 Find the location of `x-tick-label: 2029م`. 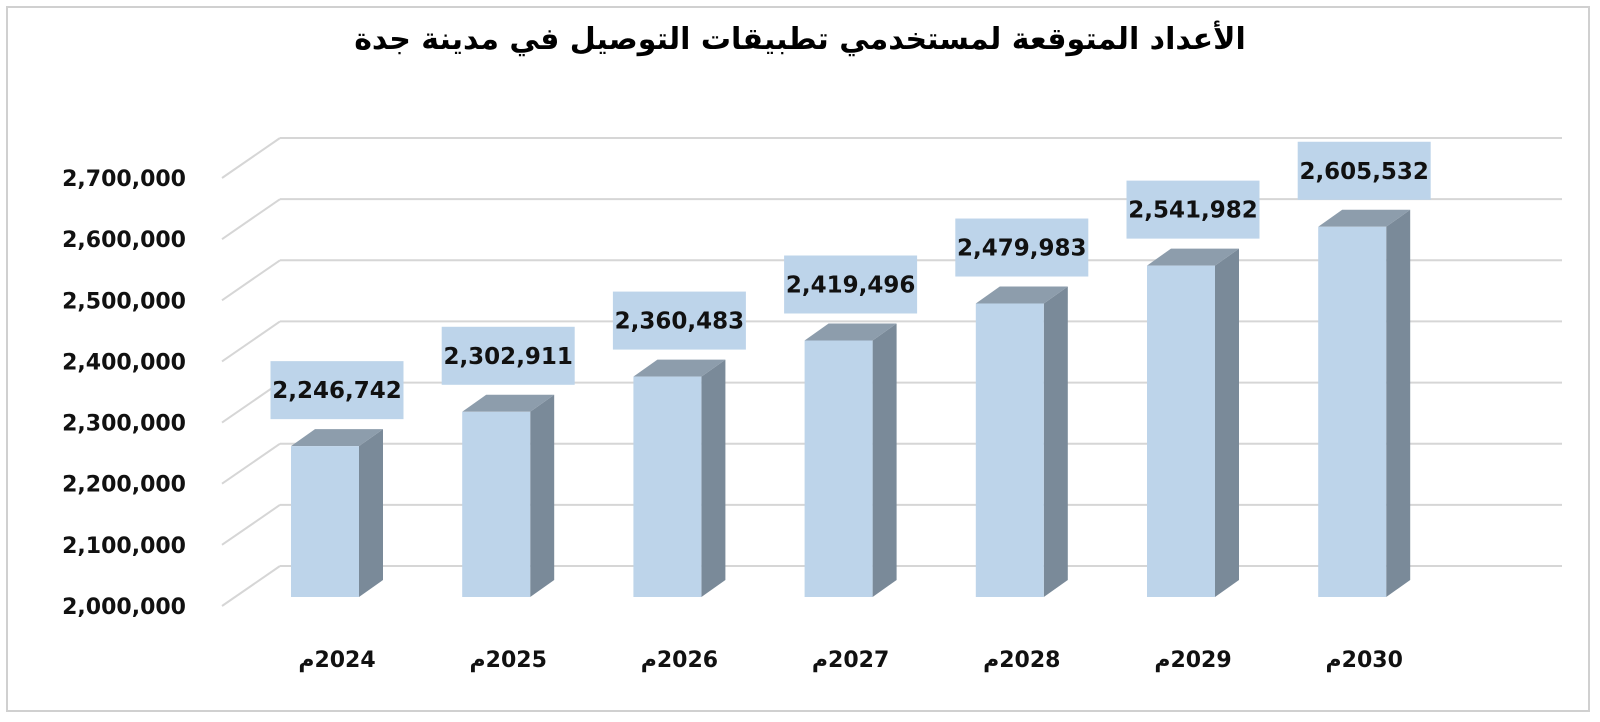

x-tick-label: 2029م is located at coordinates (1192, 660).